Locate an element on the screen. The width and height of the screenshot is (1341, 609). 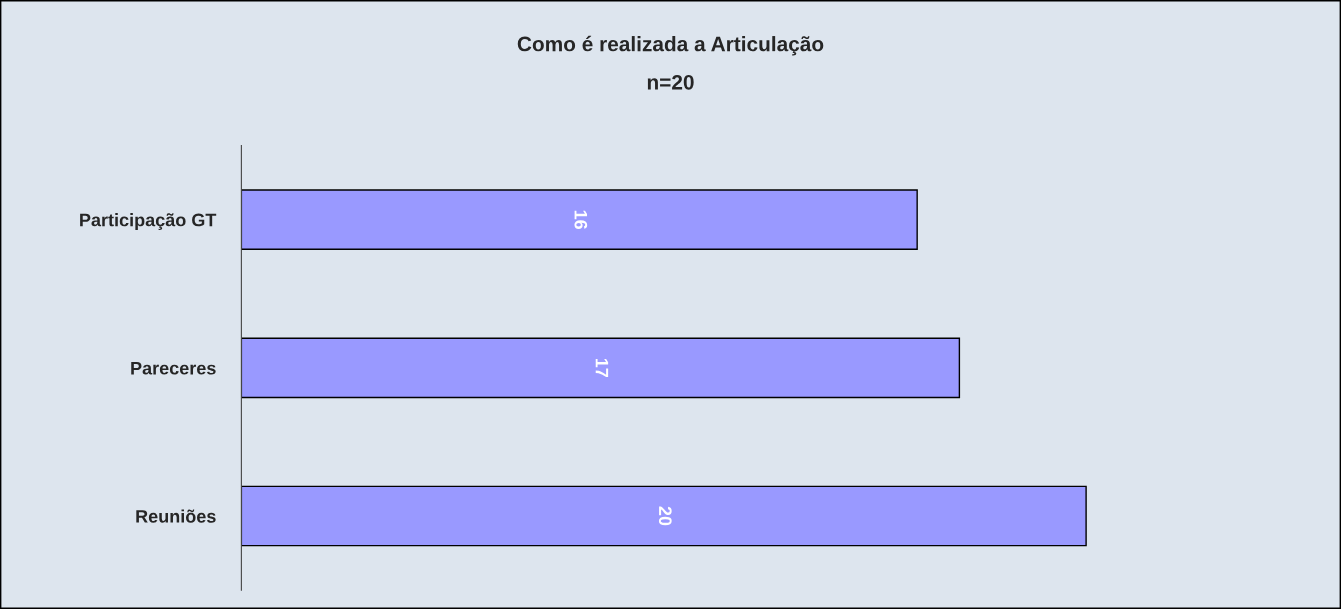
data-label: 16 is located at coordinates (581, 220).